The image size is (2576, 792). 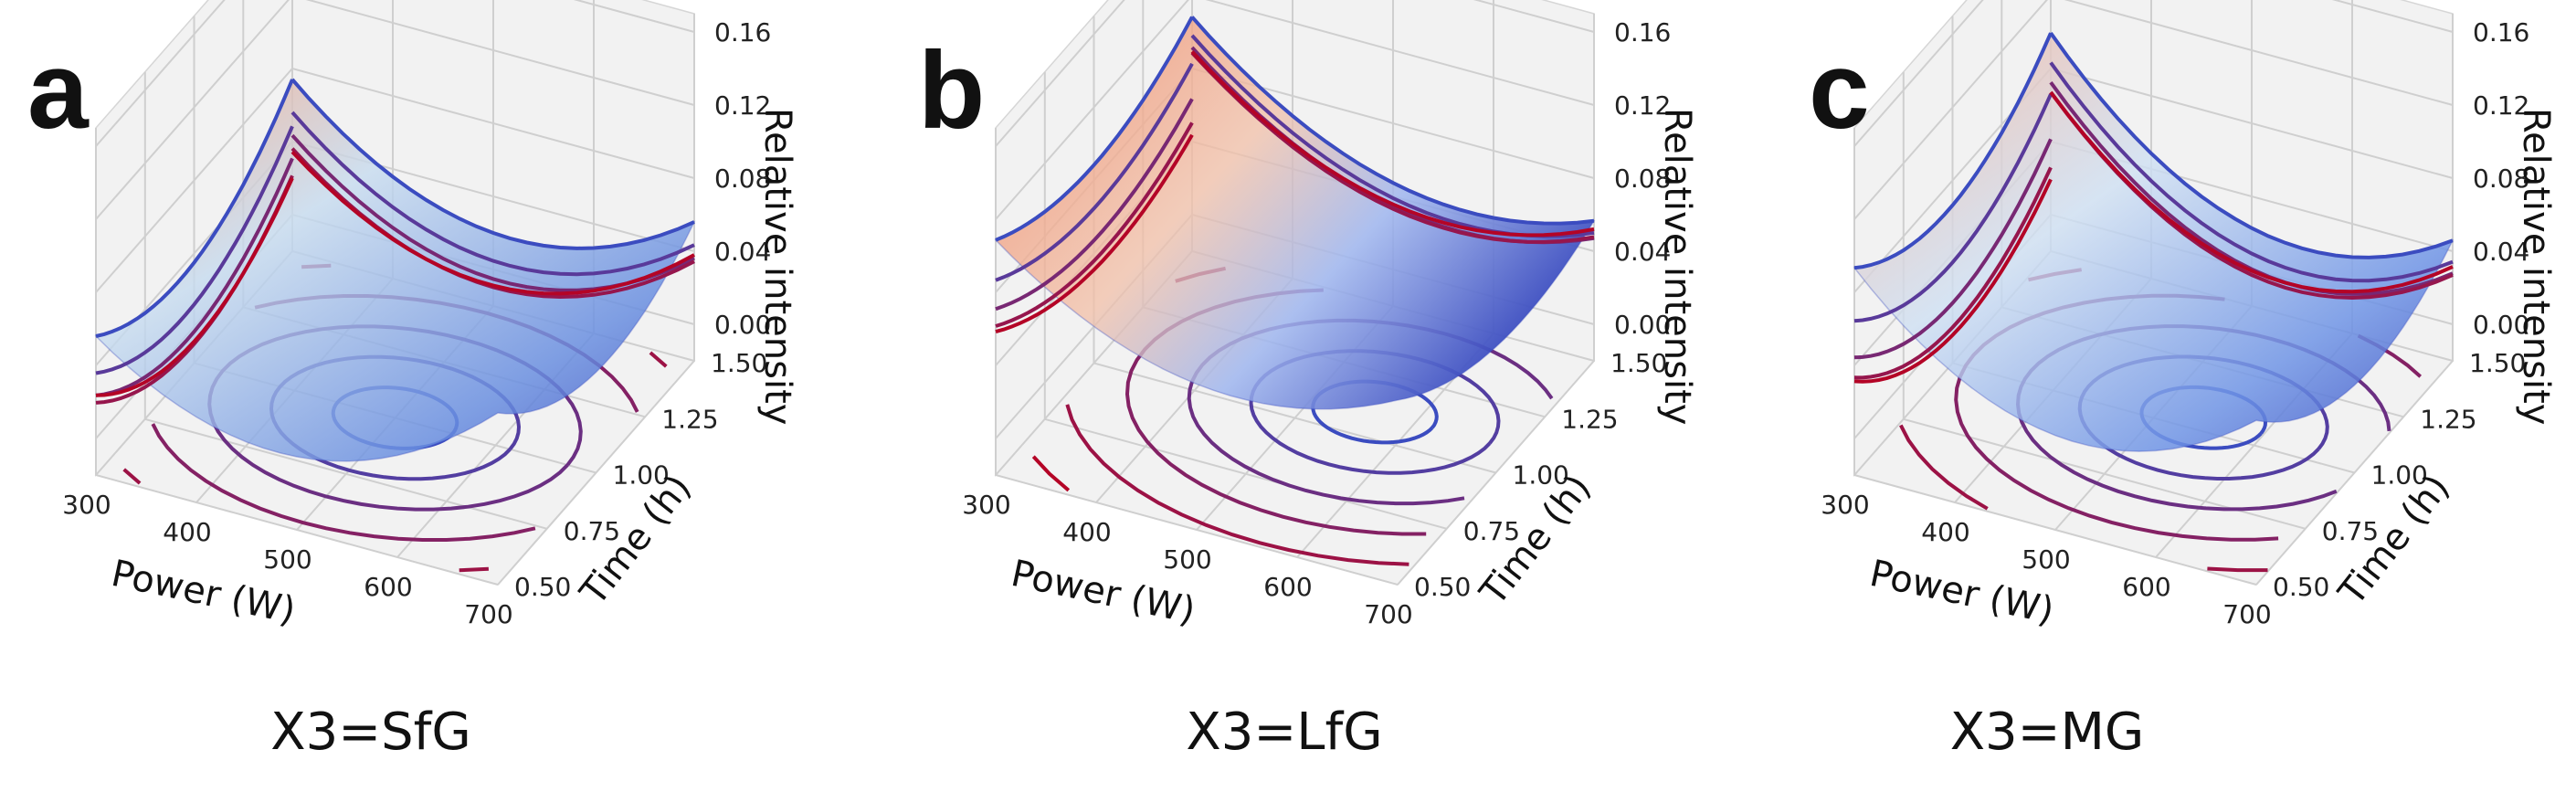 I want to click on panel-letter: c, so click(x=1839, y=91).